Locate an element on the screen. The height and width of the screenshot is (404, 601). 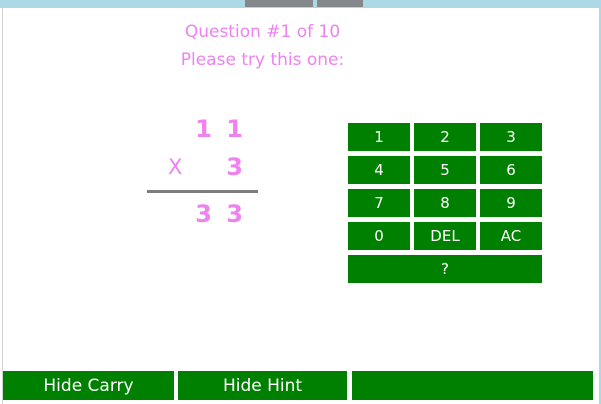
keypad-key-del: DEL is located at coordinates (445, 236).